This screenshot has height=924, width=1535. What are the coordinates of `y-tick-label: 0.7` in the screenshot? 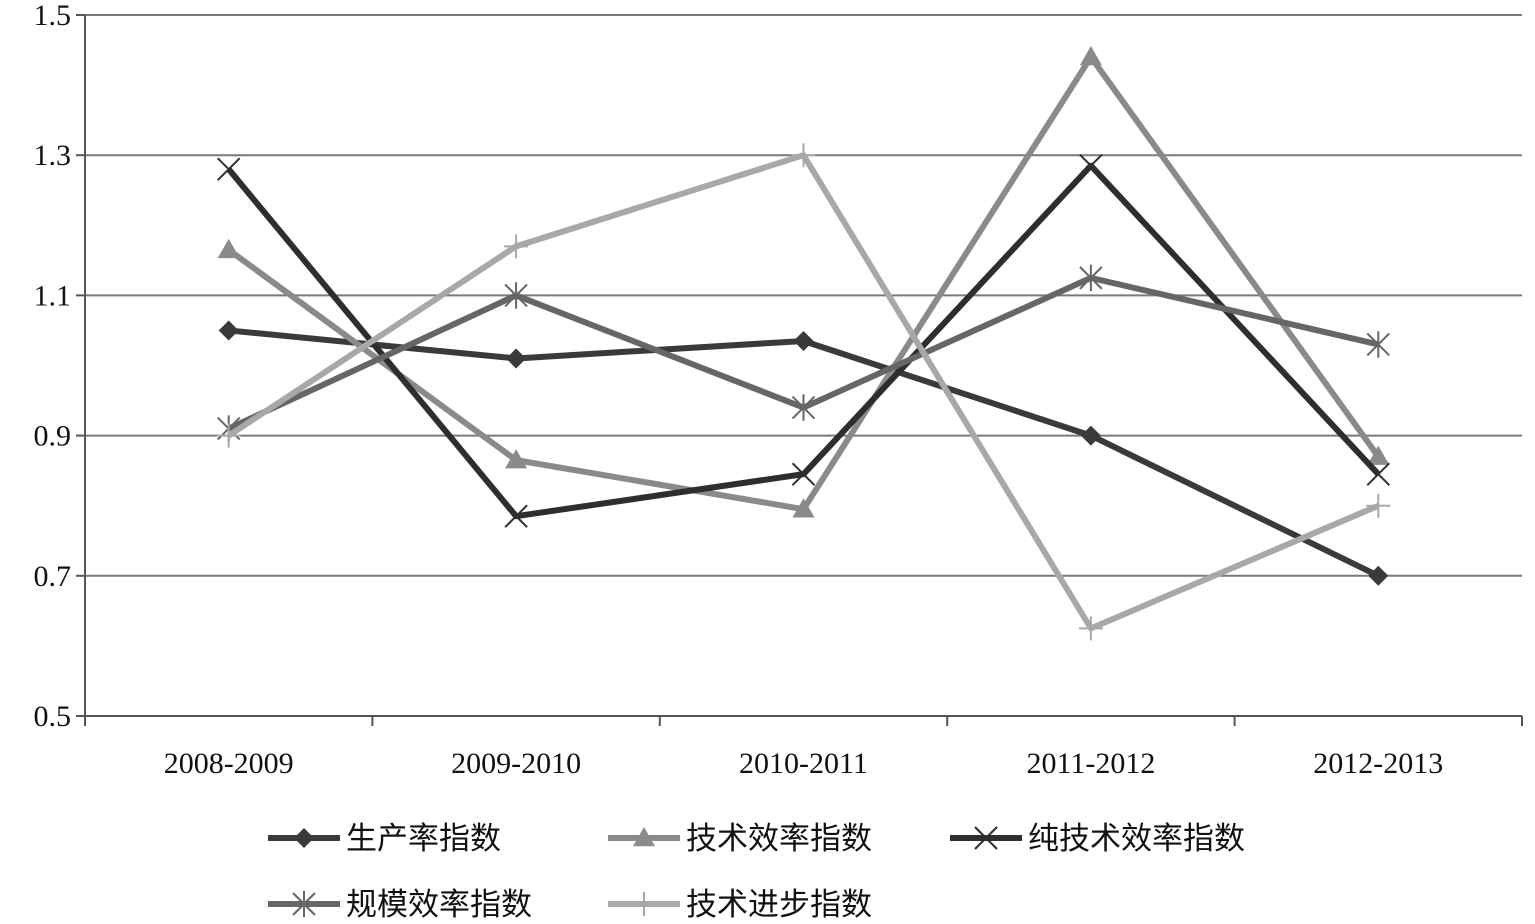 It's located at (53, 576).